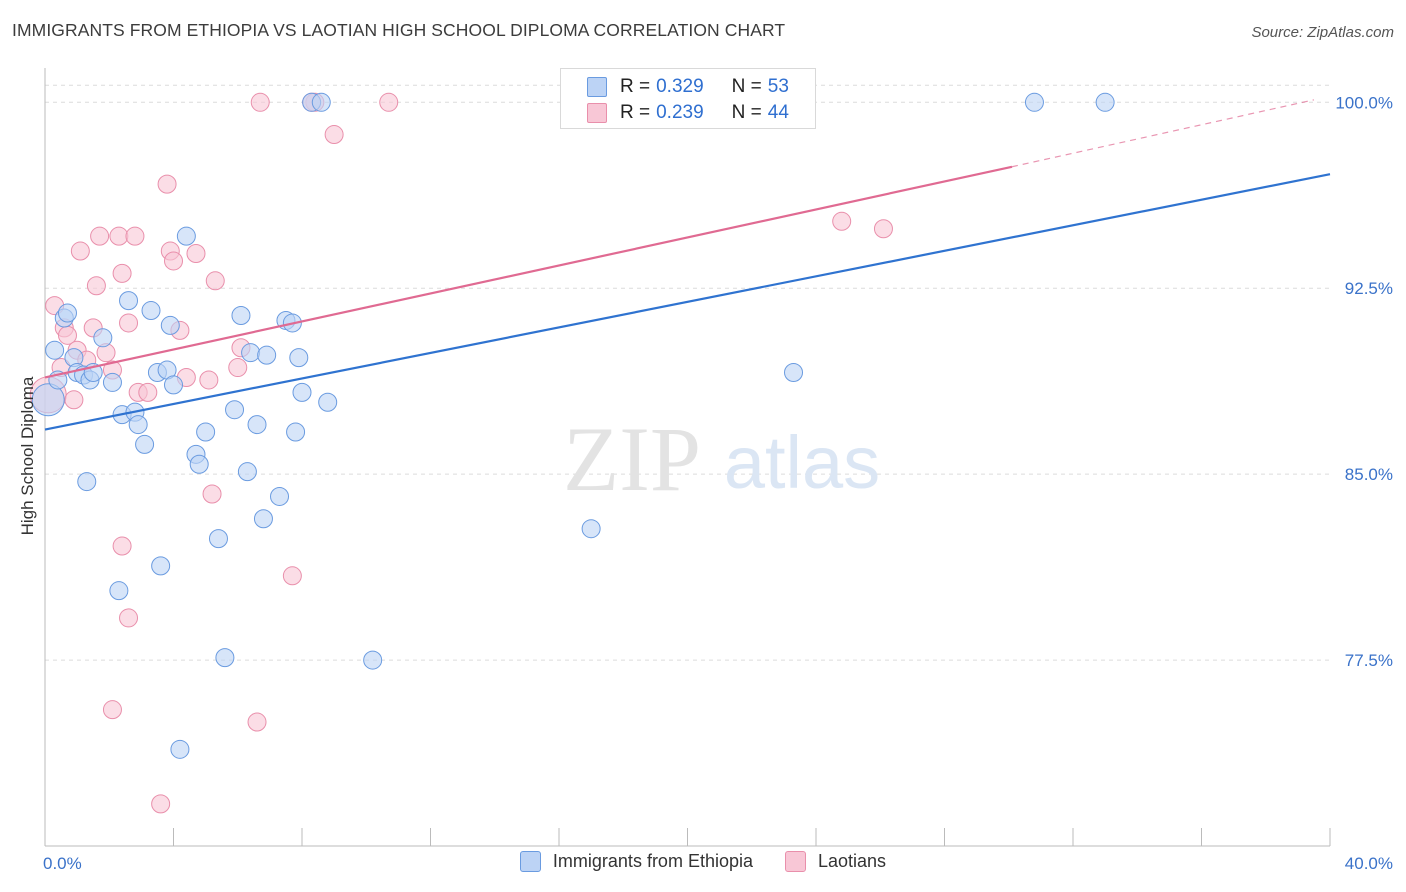 This screenshot has height=892, width=1406. Describe the element at coordinates (688, 98) in the screenshot. I see `correlation-legend: R = 0.329 N = 53 R = 0.239 N = 44` at that location.